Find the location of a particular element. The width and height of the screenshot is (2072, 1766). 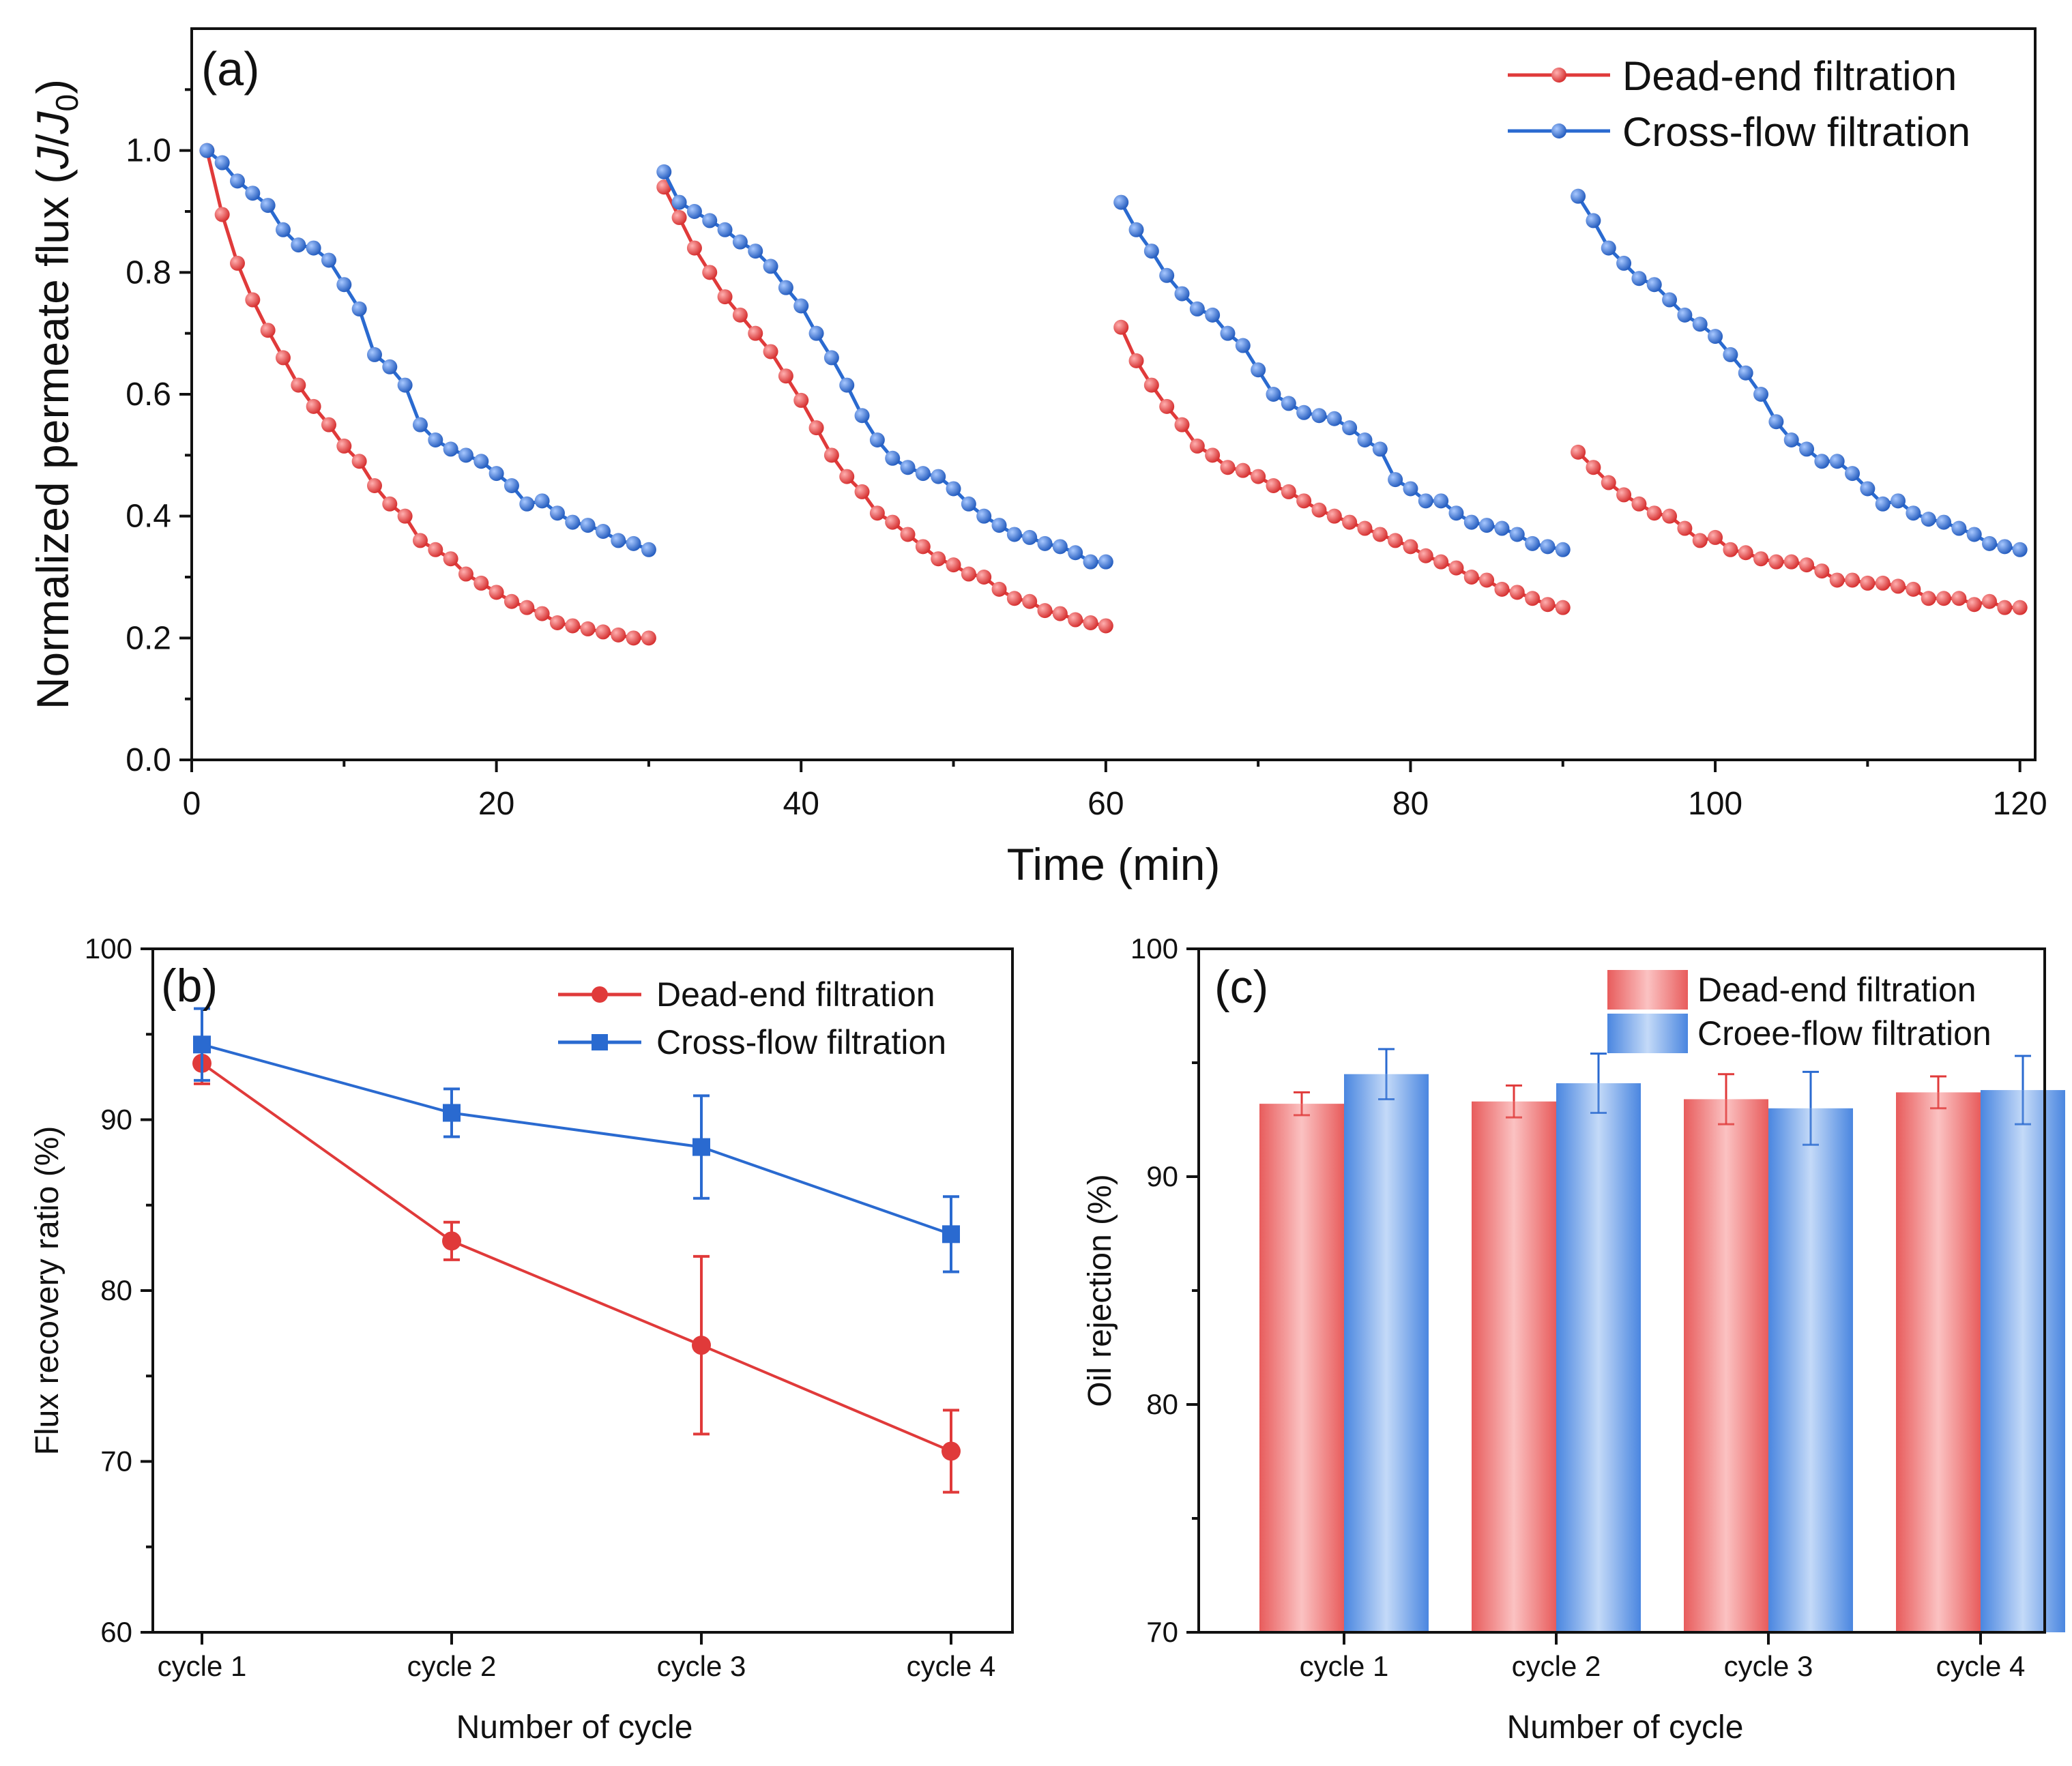

panel-a-legend-label-cross-flow: Cross-flow filtration is located at coordinates (1796, 132).